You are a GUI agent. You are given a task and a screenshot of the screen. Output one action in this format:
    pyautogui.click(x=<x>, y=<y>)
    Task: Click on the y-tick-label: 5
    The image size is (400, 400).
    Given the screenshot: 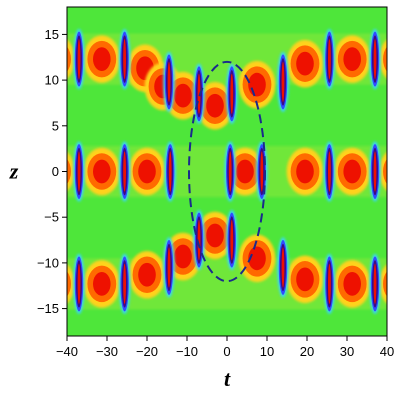 What is the action you would take?
    pyautogui.click(x=55, y=125)
    